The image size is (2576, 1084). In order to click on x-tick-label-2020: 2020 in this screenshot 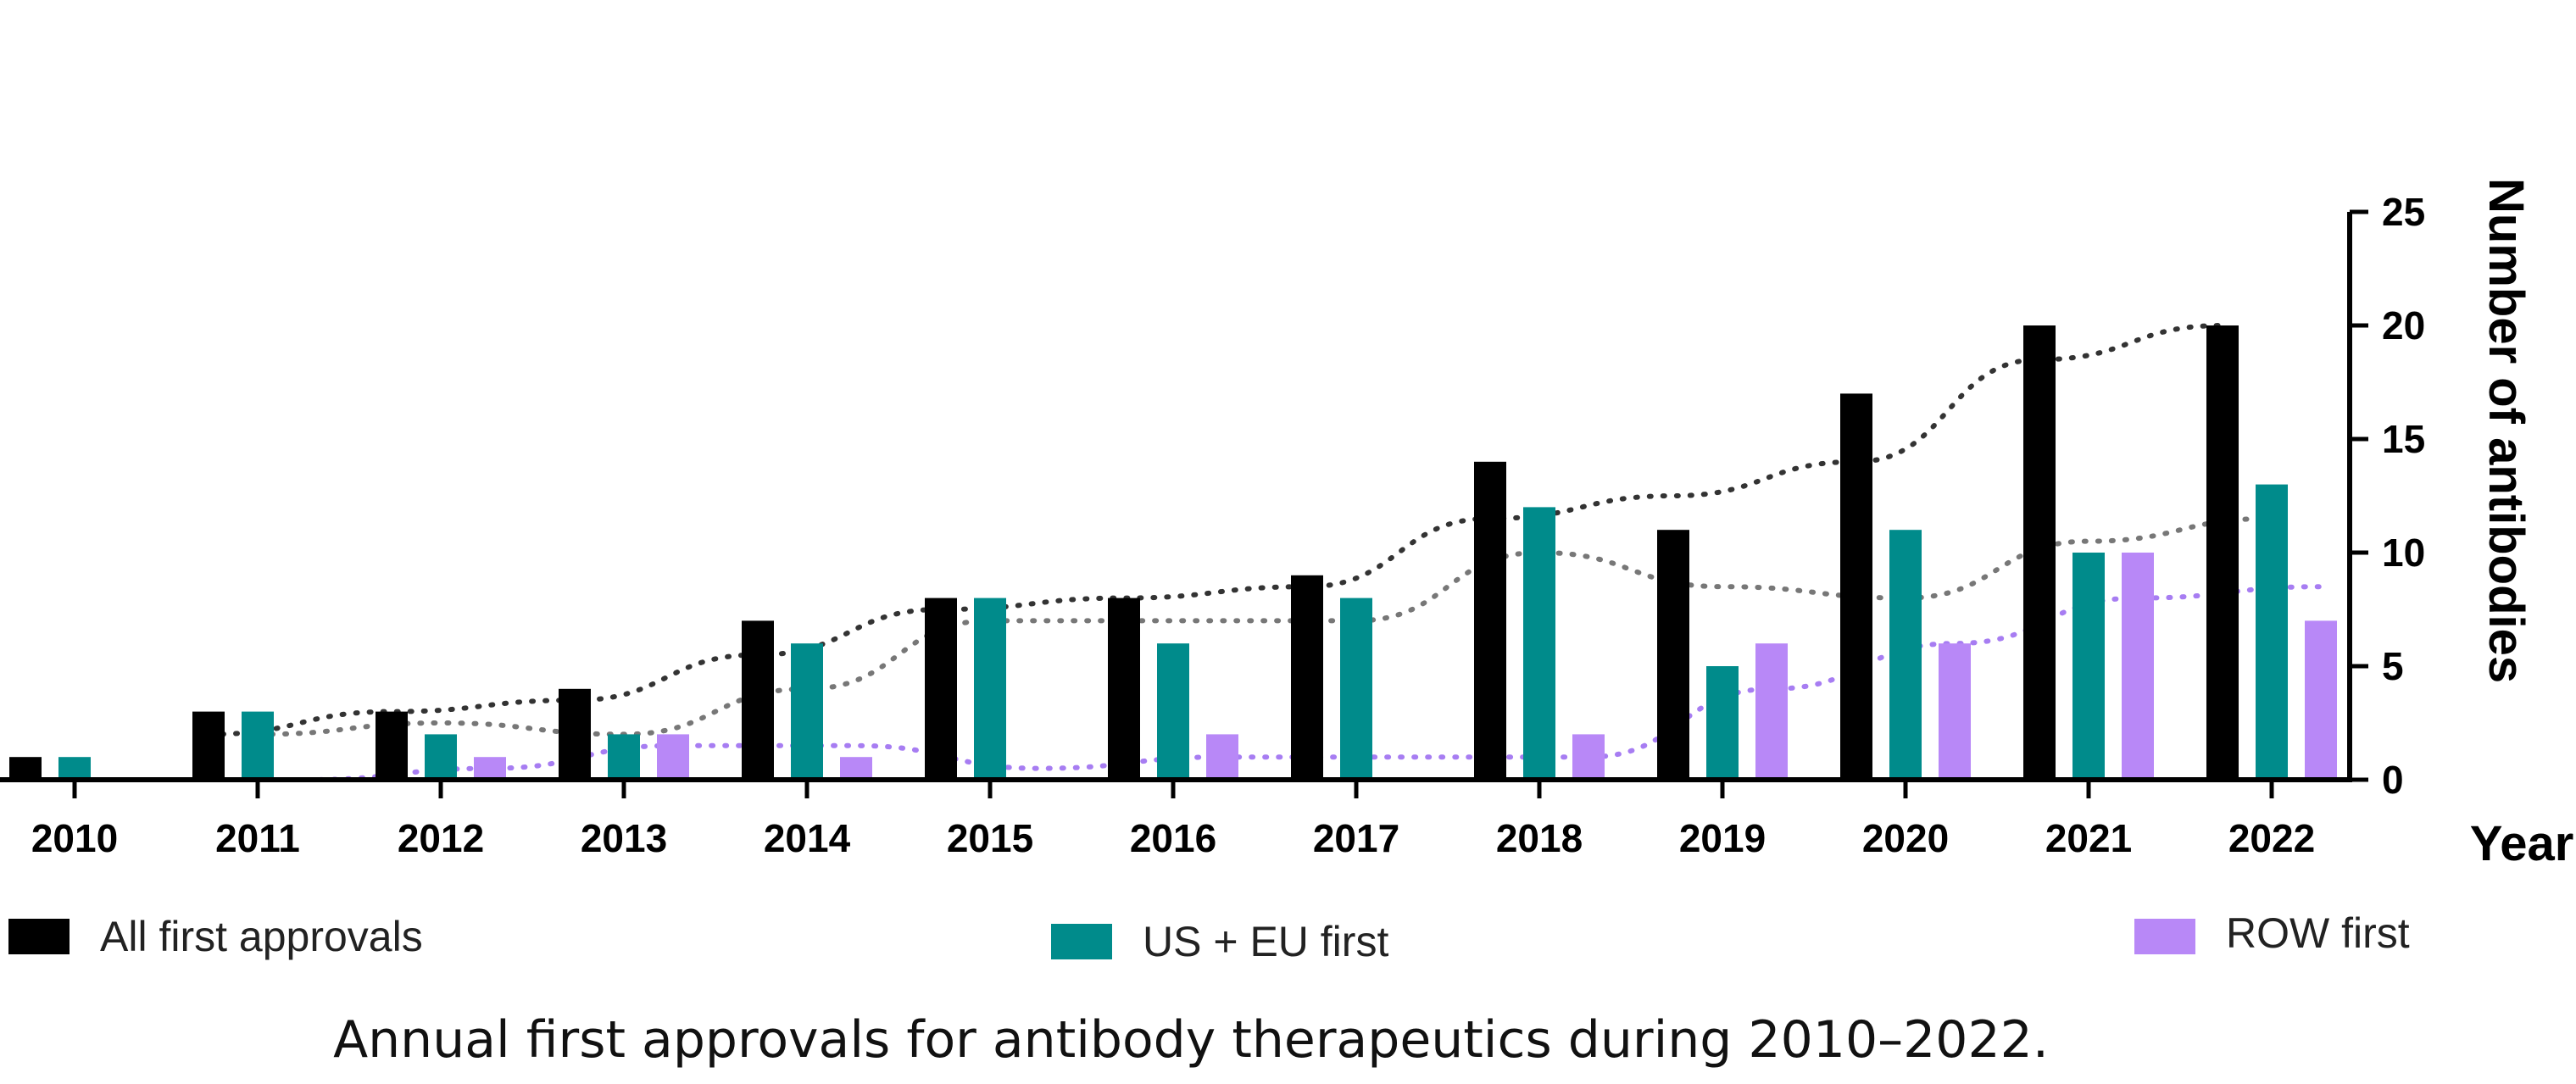, I will do `click(1905, 838)`.